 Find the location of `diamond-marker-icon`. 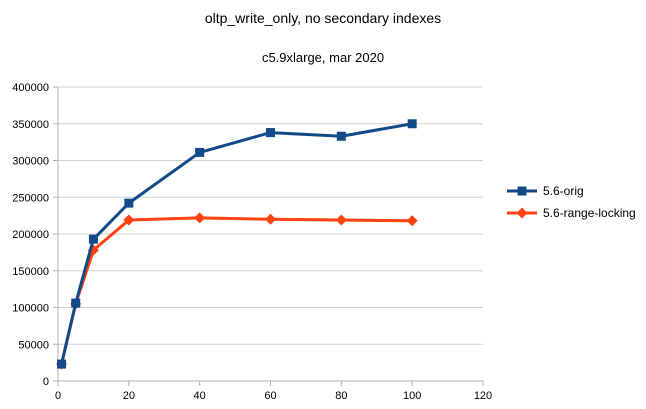

diamond-marker-icon is located at coordinates (522, 213).